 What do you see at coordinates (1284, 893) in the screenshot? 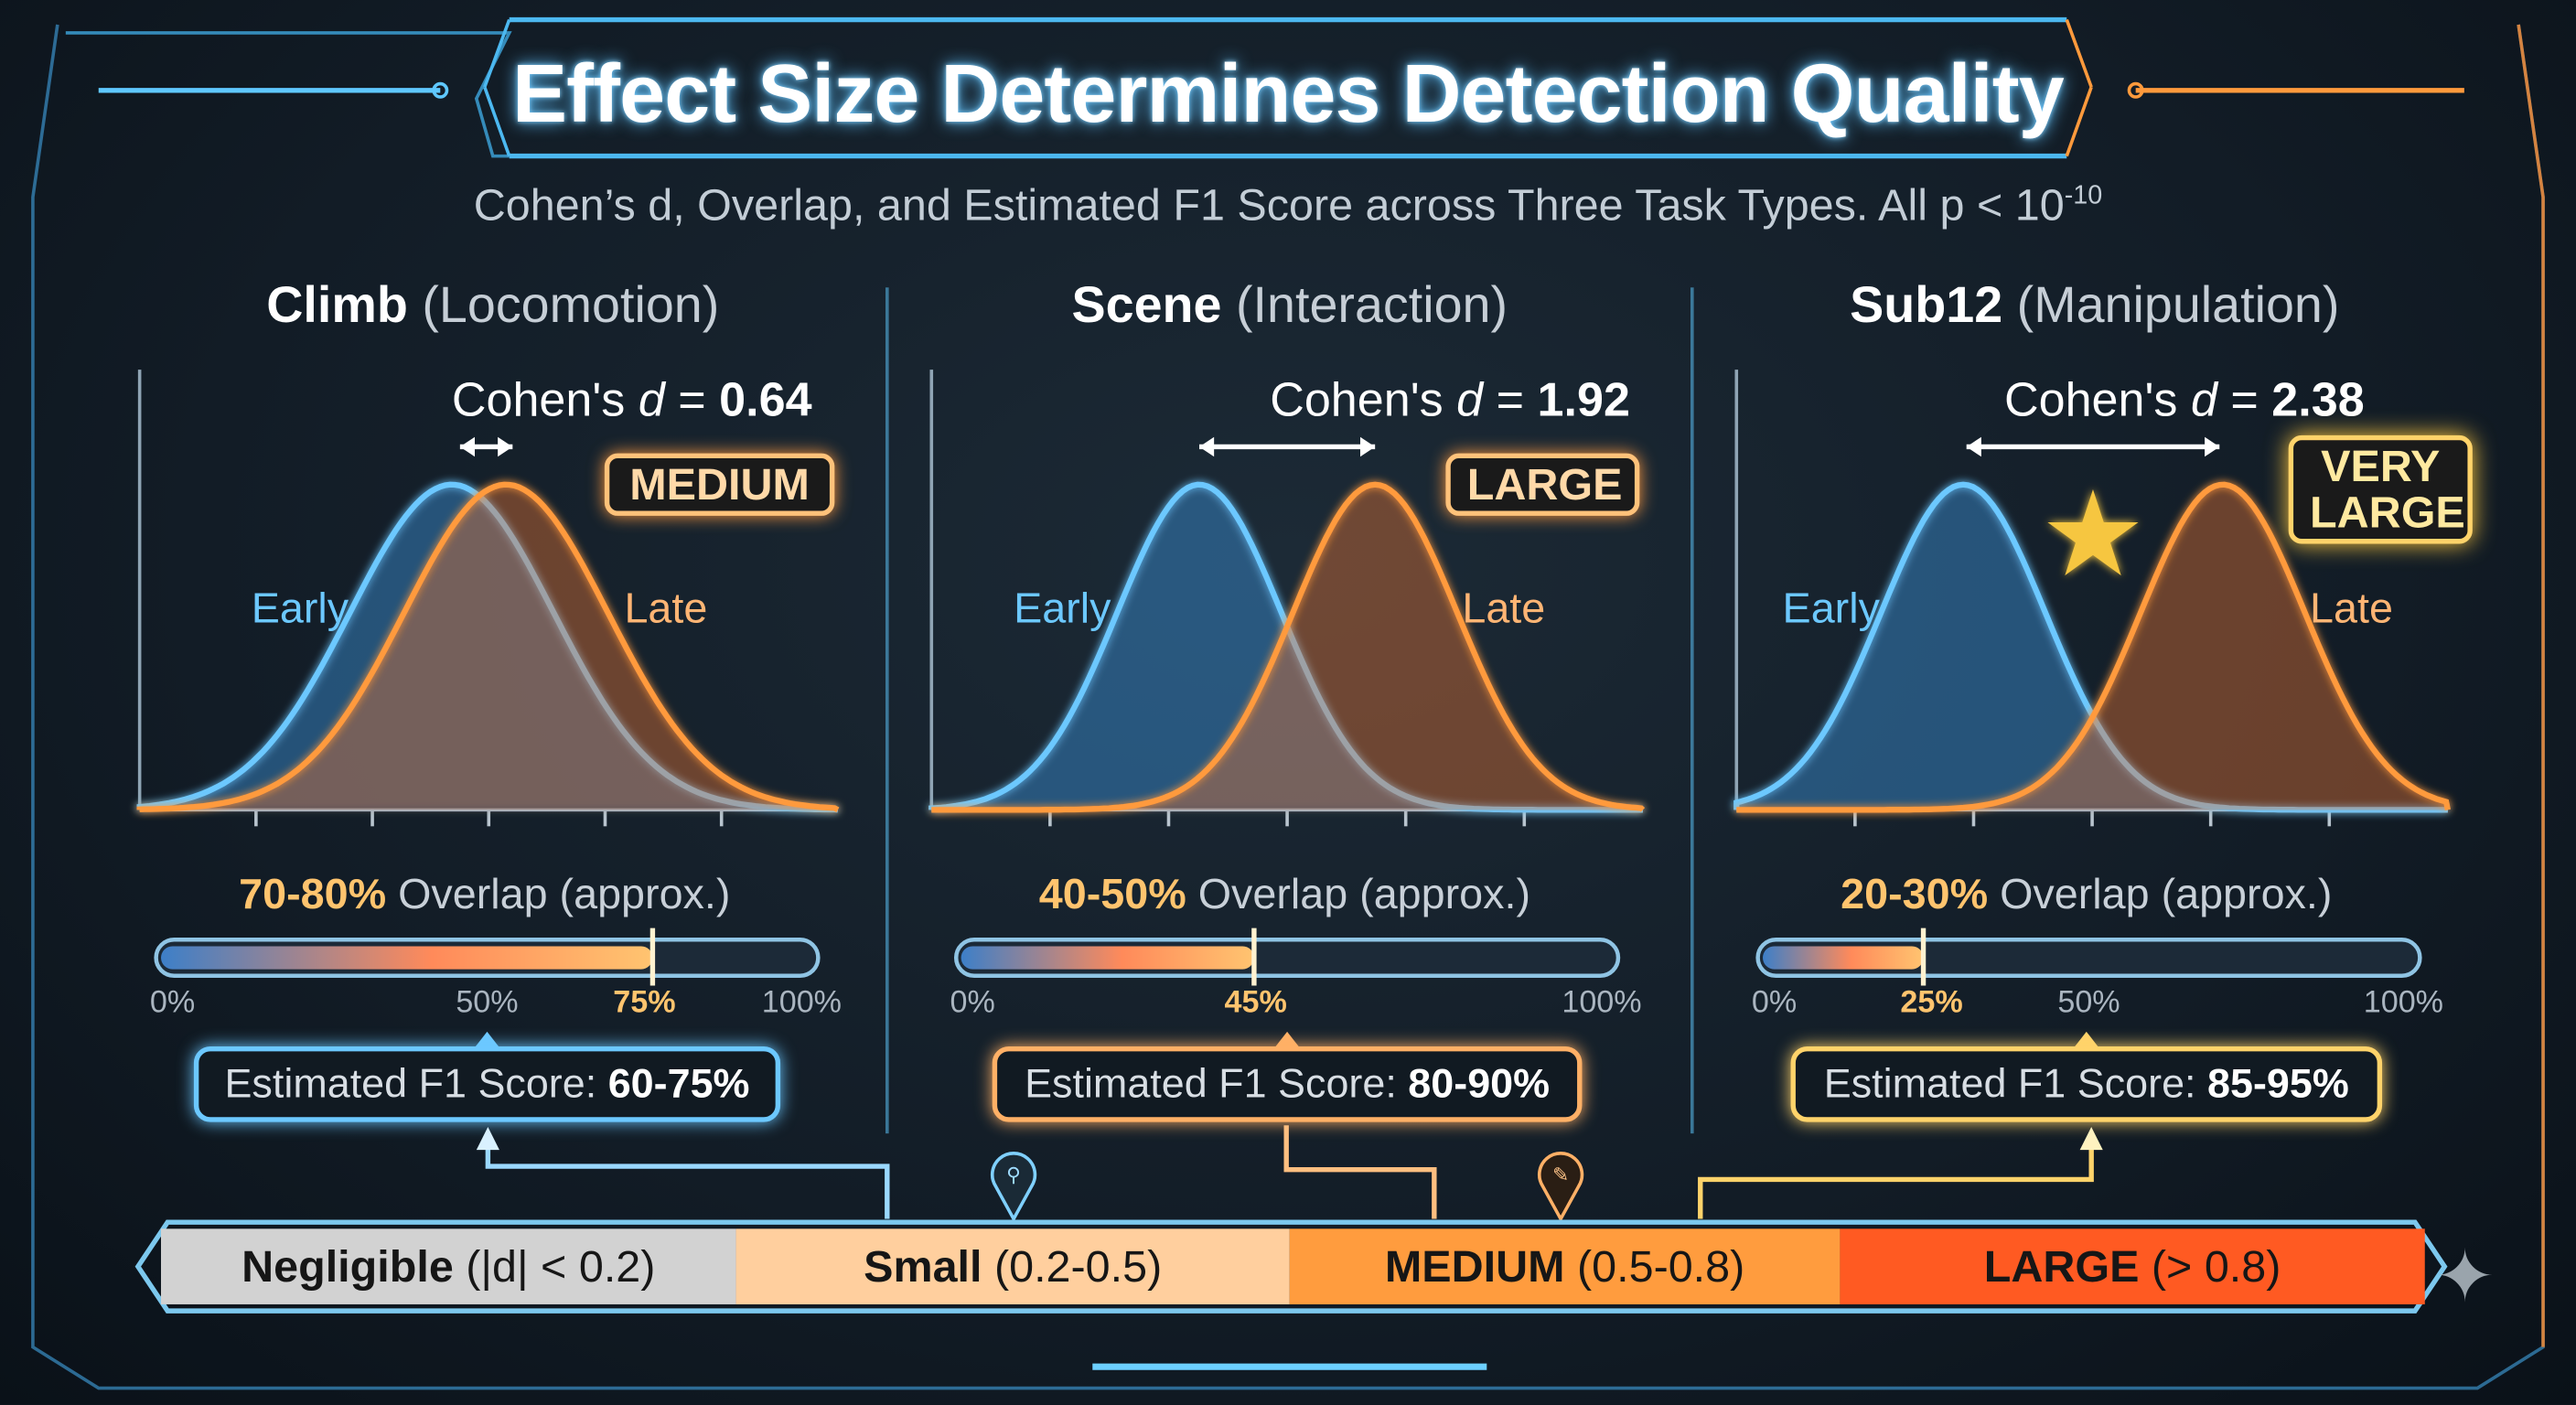
I see `overlap-label: 40-50% Overlap (approx.)` at bounding box center [1284, 893].